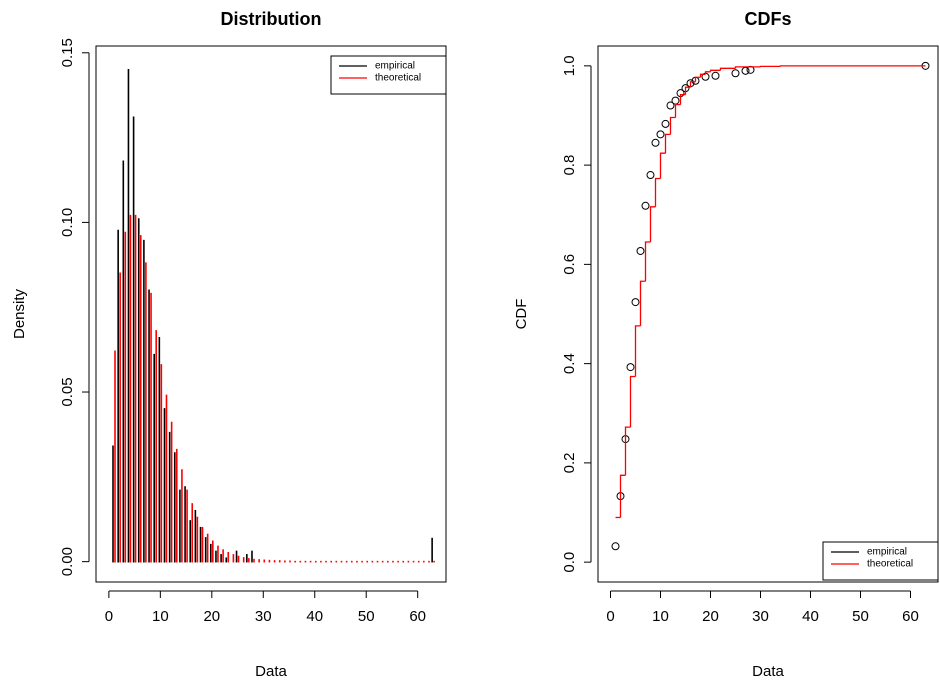 This screenshot has height=683, width=940. Describe the element at coordinates (569, 462) in the screenshot. I see `y-tick-label: 0.2` at that location.